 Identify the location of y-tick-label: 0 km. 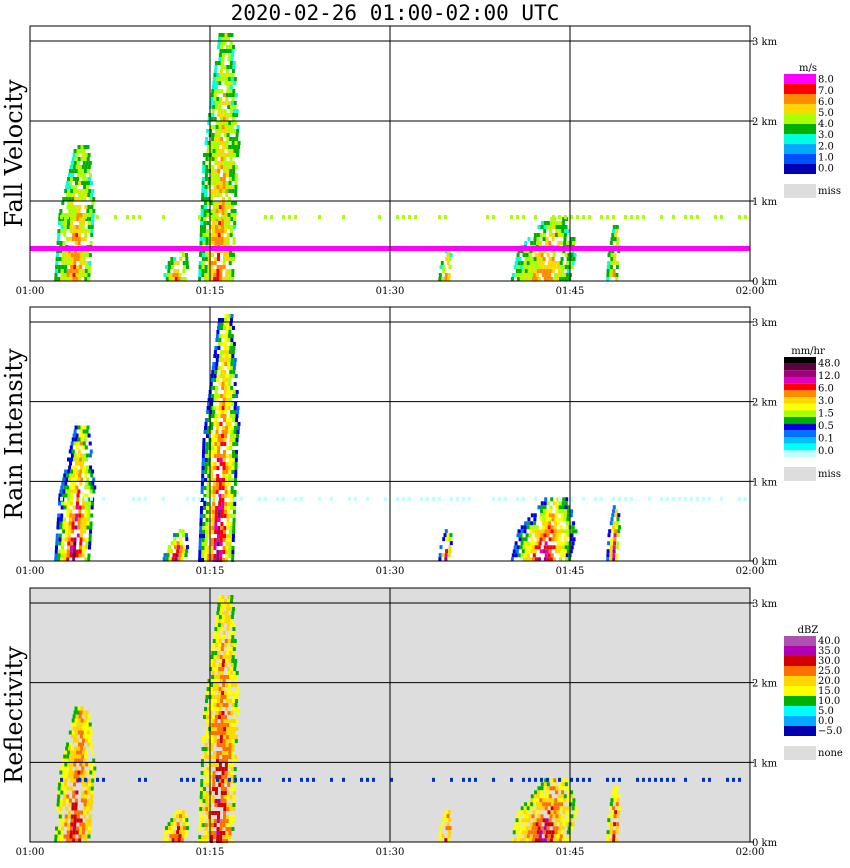
(765, 562).